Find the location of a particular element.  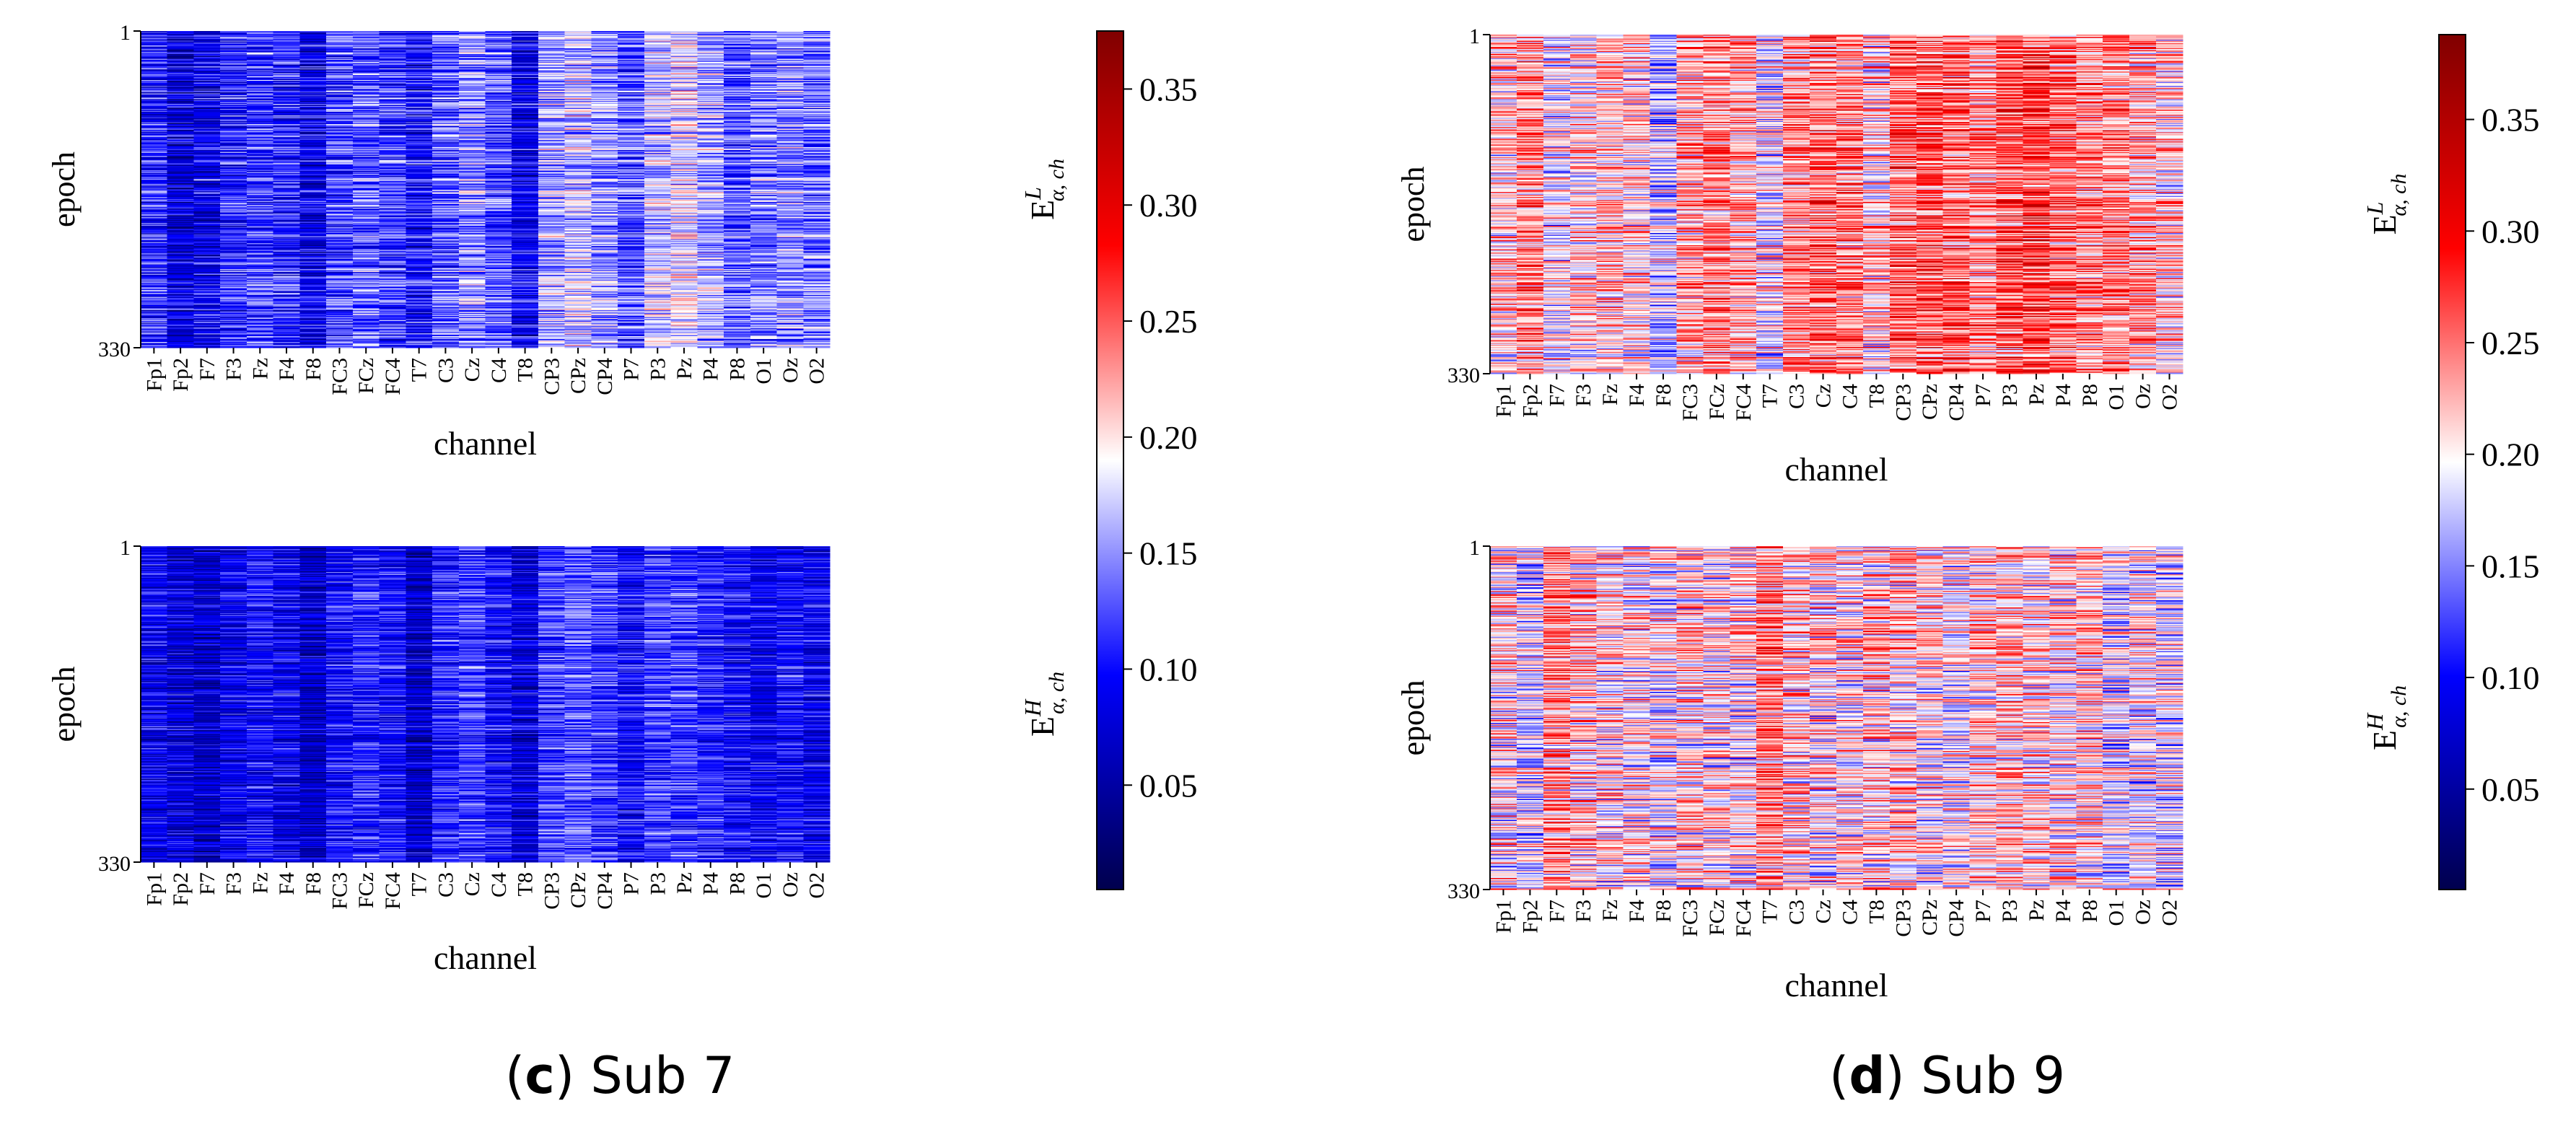

heatmap-column-Cz is located at coordinates (472, 189).